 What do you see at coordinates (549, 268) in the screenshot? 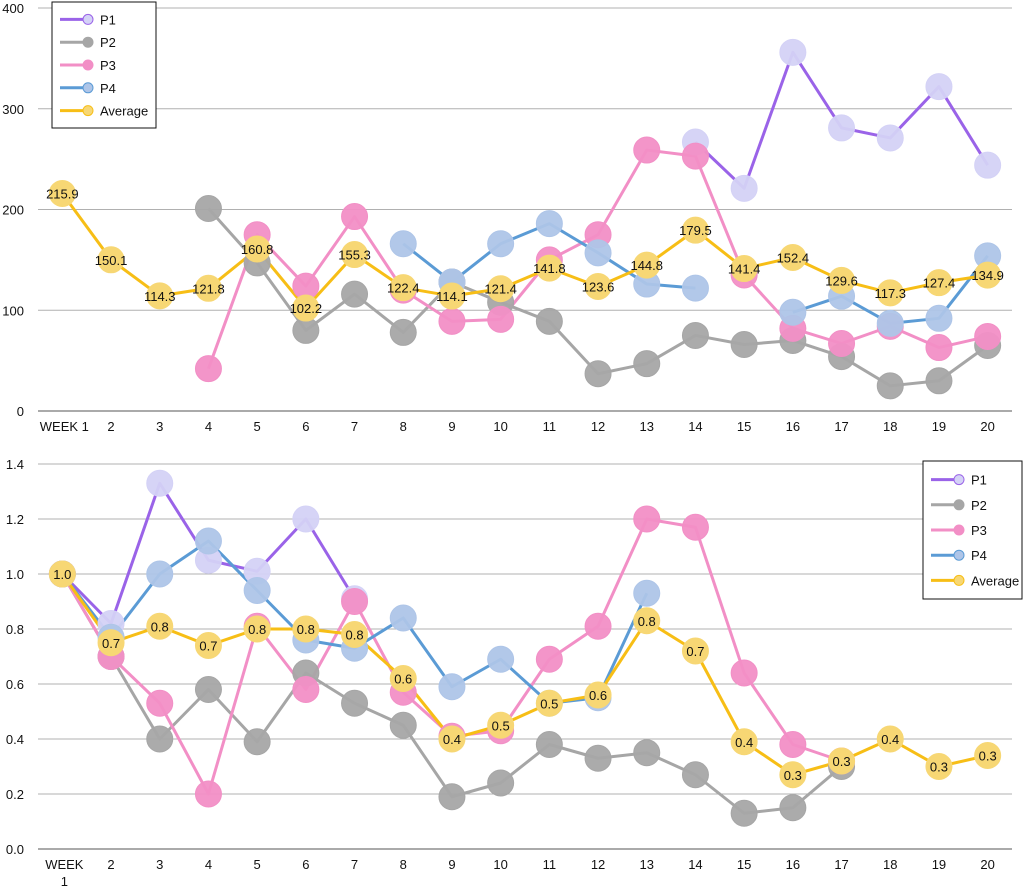
I see `data-label-average: 141.8` at bounding box center [549, 268].